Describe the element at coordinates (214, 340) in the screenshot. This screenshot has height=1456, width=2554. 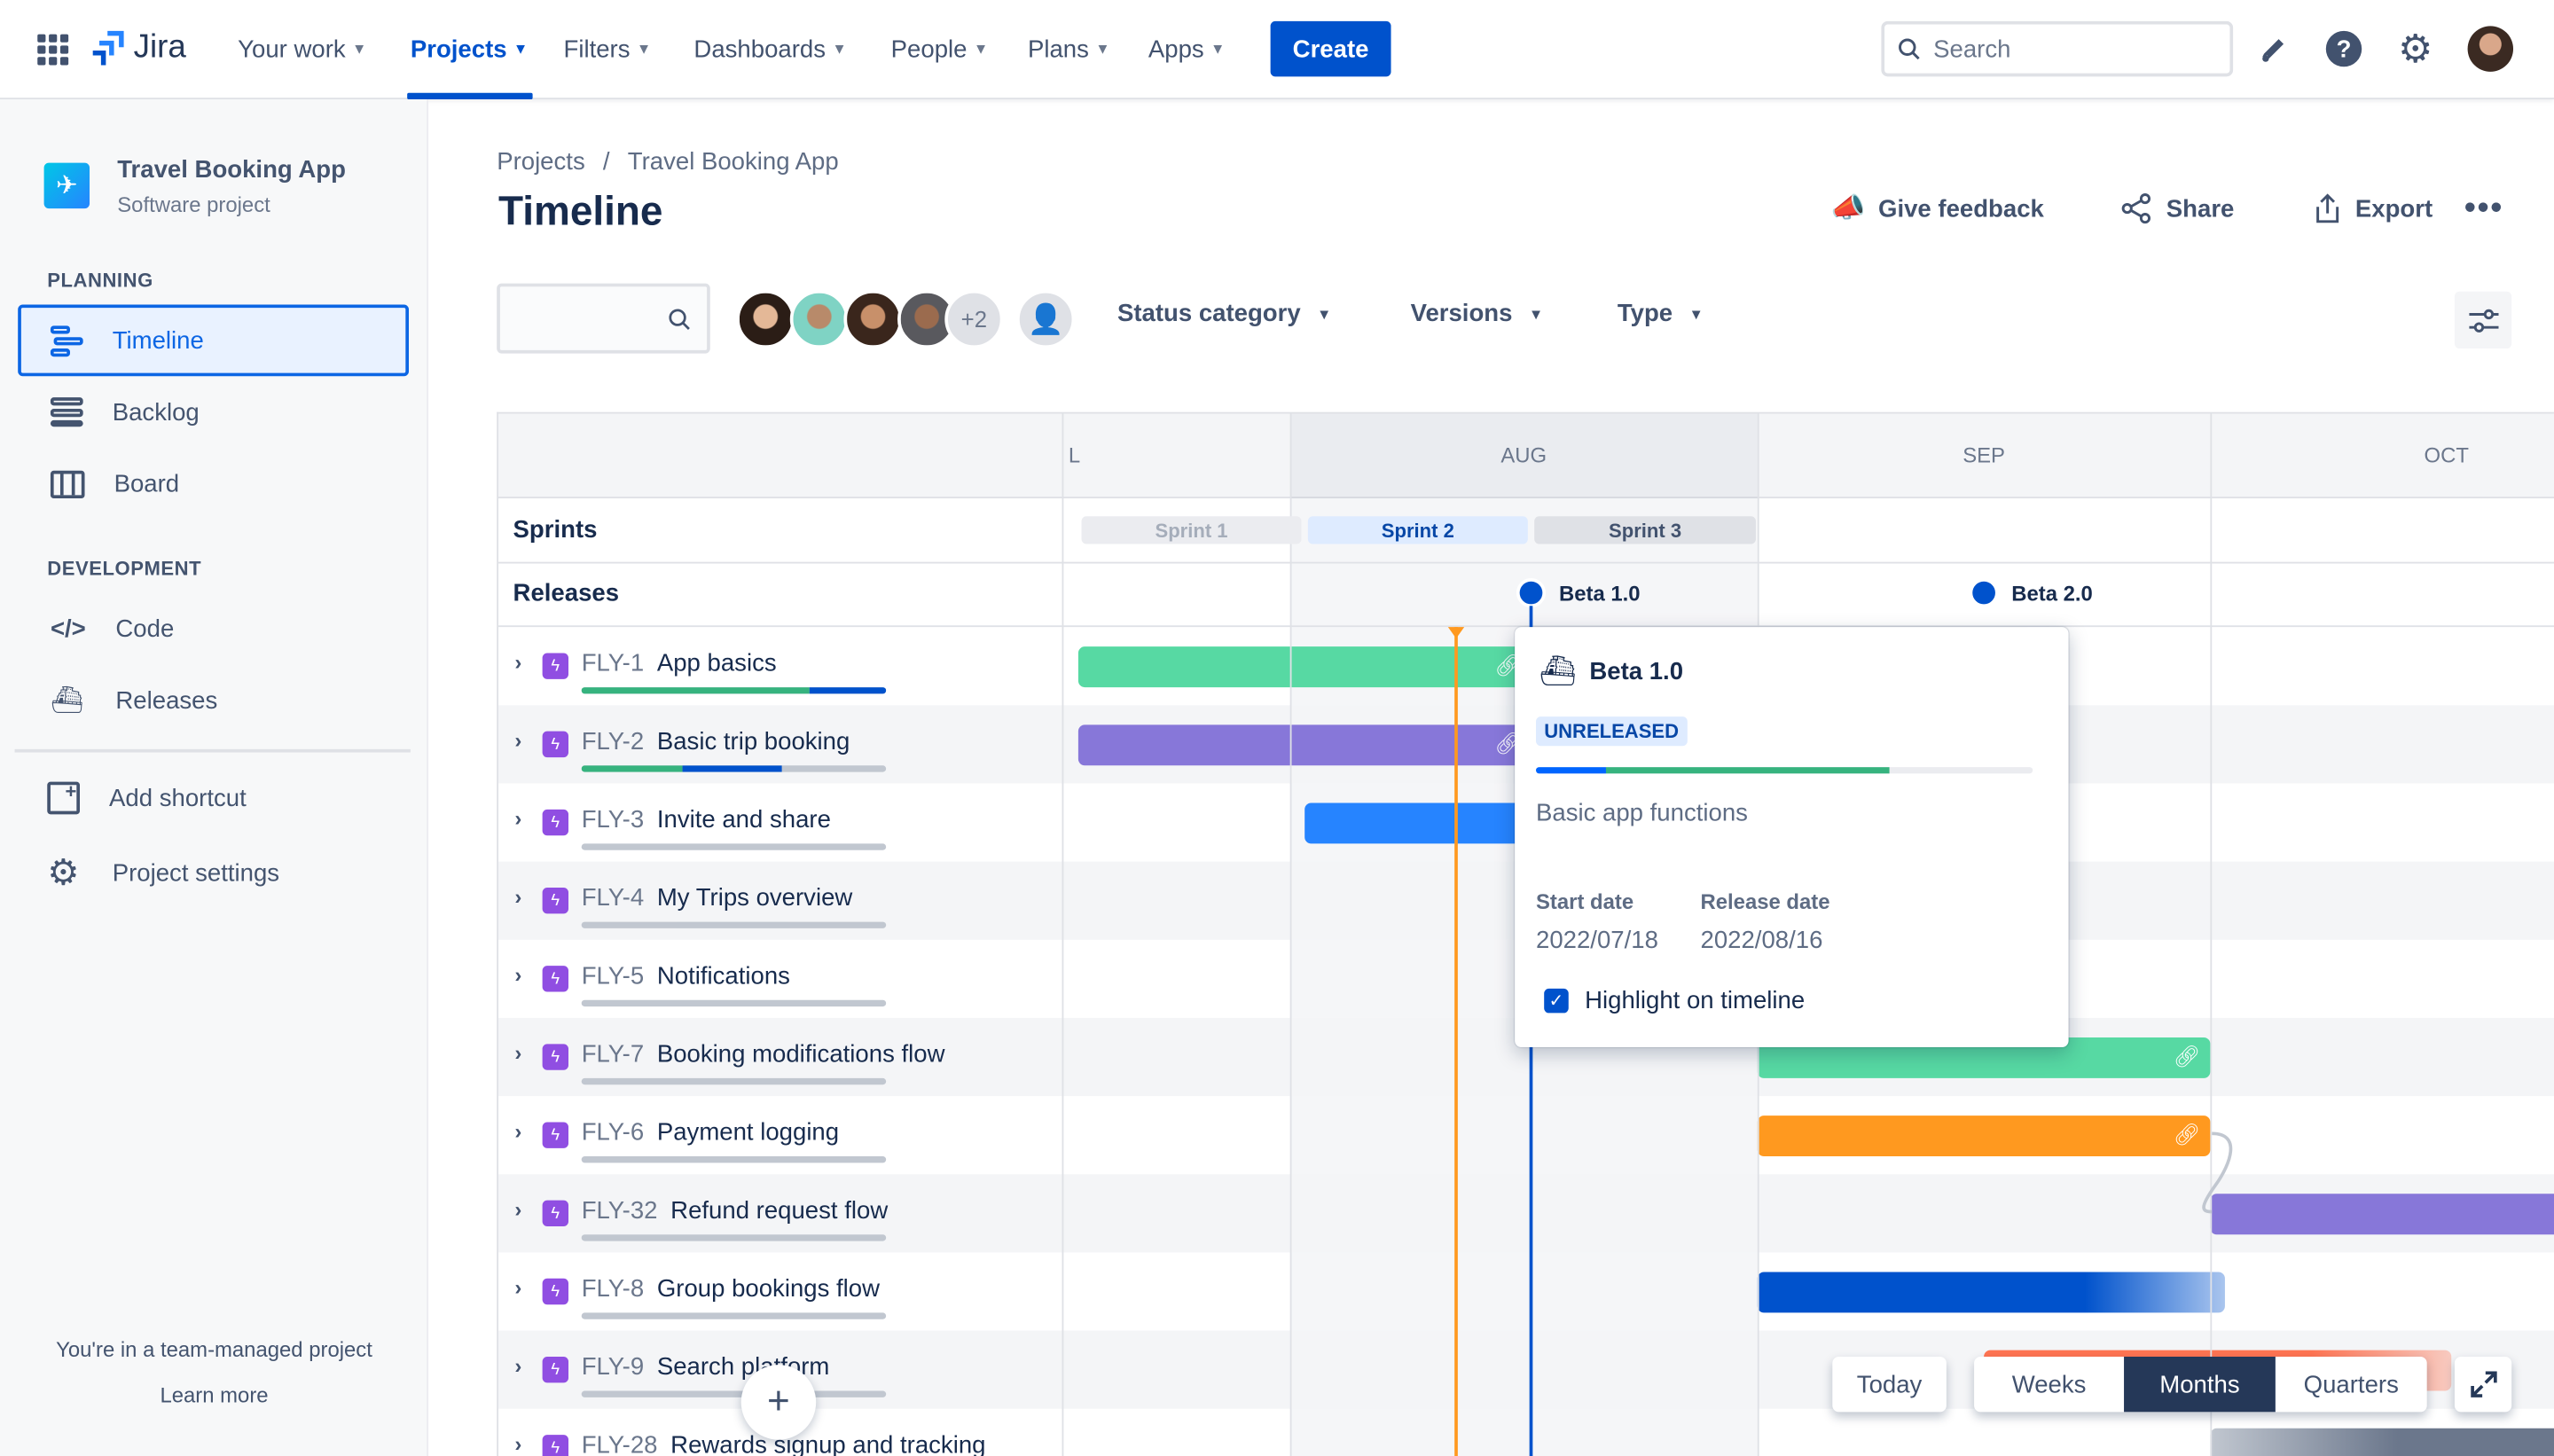
I see `sidebar-item-timeline: Timeline` at that location.